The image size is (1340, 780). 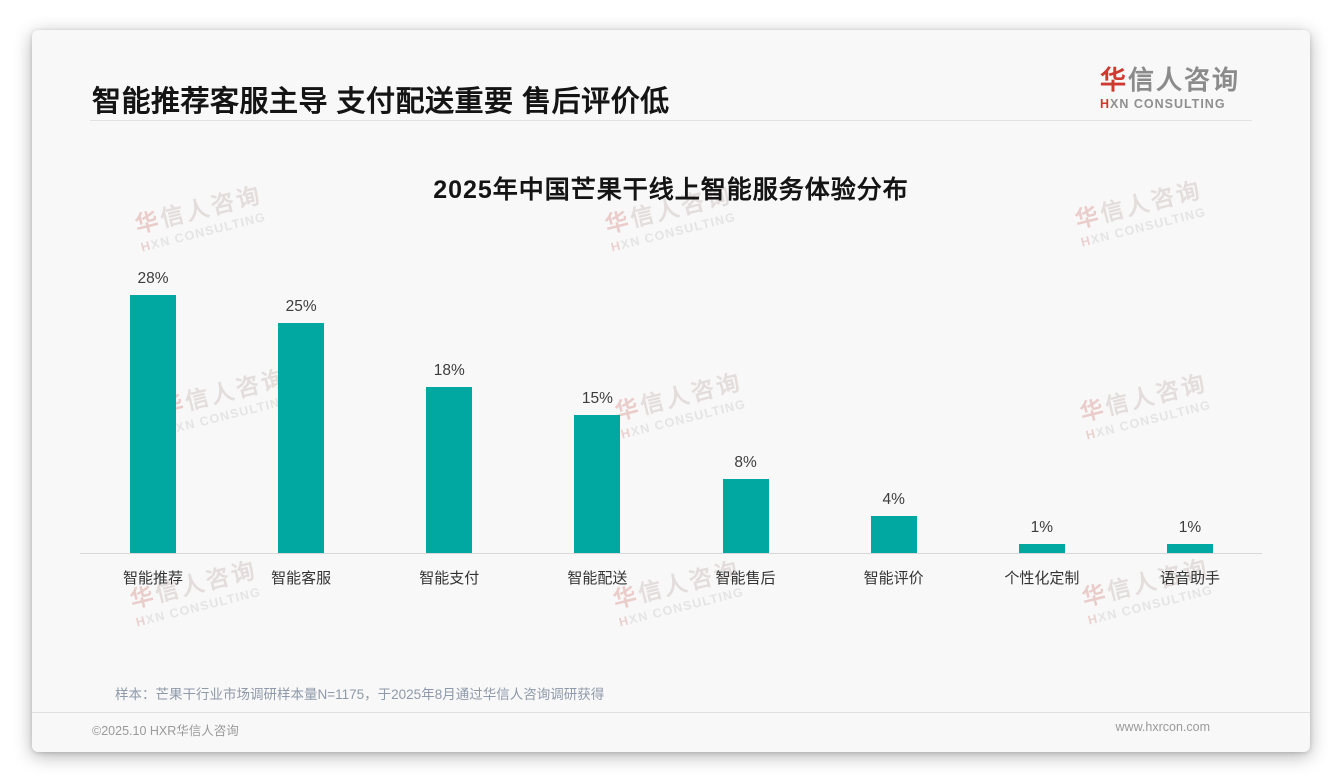 I want to click on brand-logo-cn-accent: 华, so click(x=1113, y=80).